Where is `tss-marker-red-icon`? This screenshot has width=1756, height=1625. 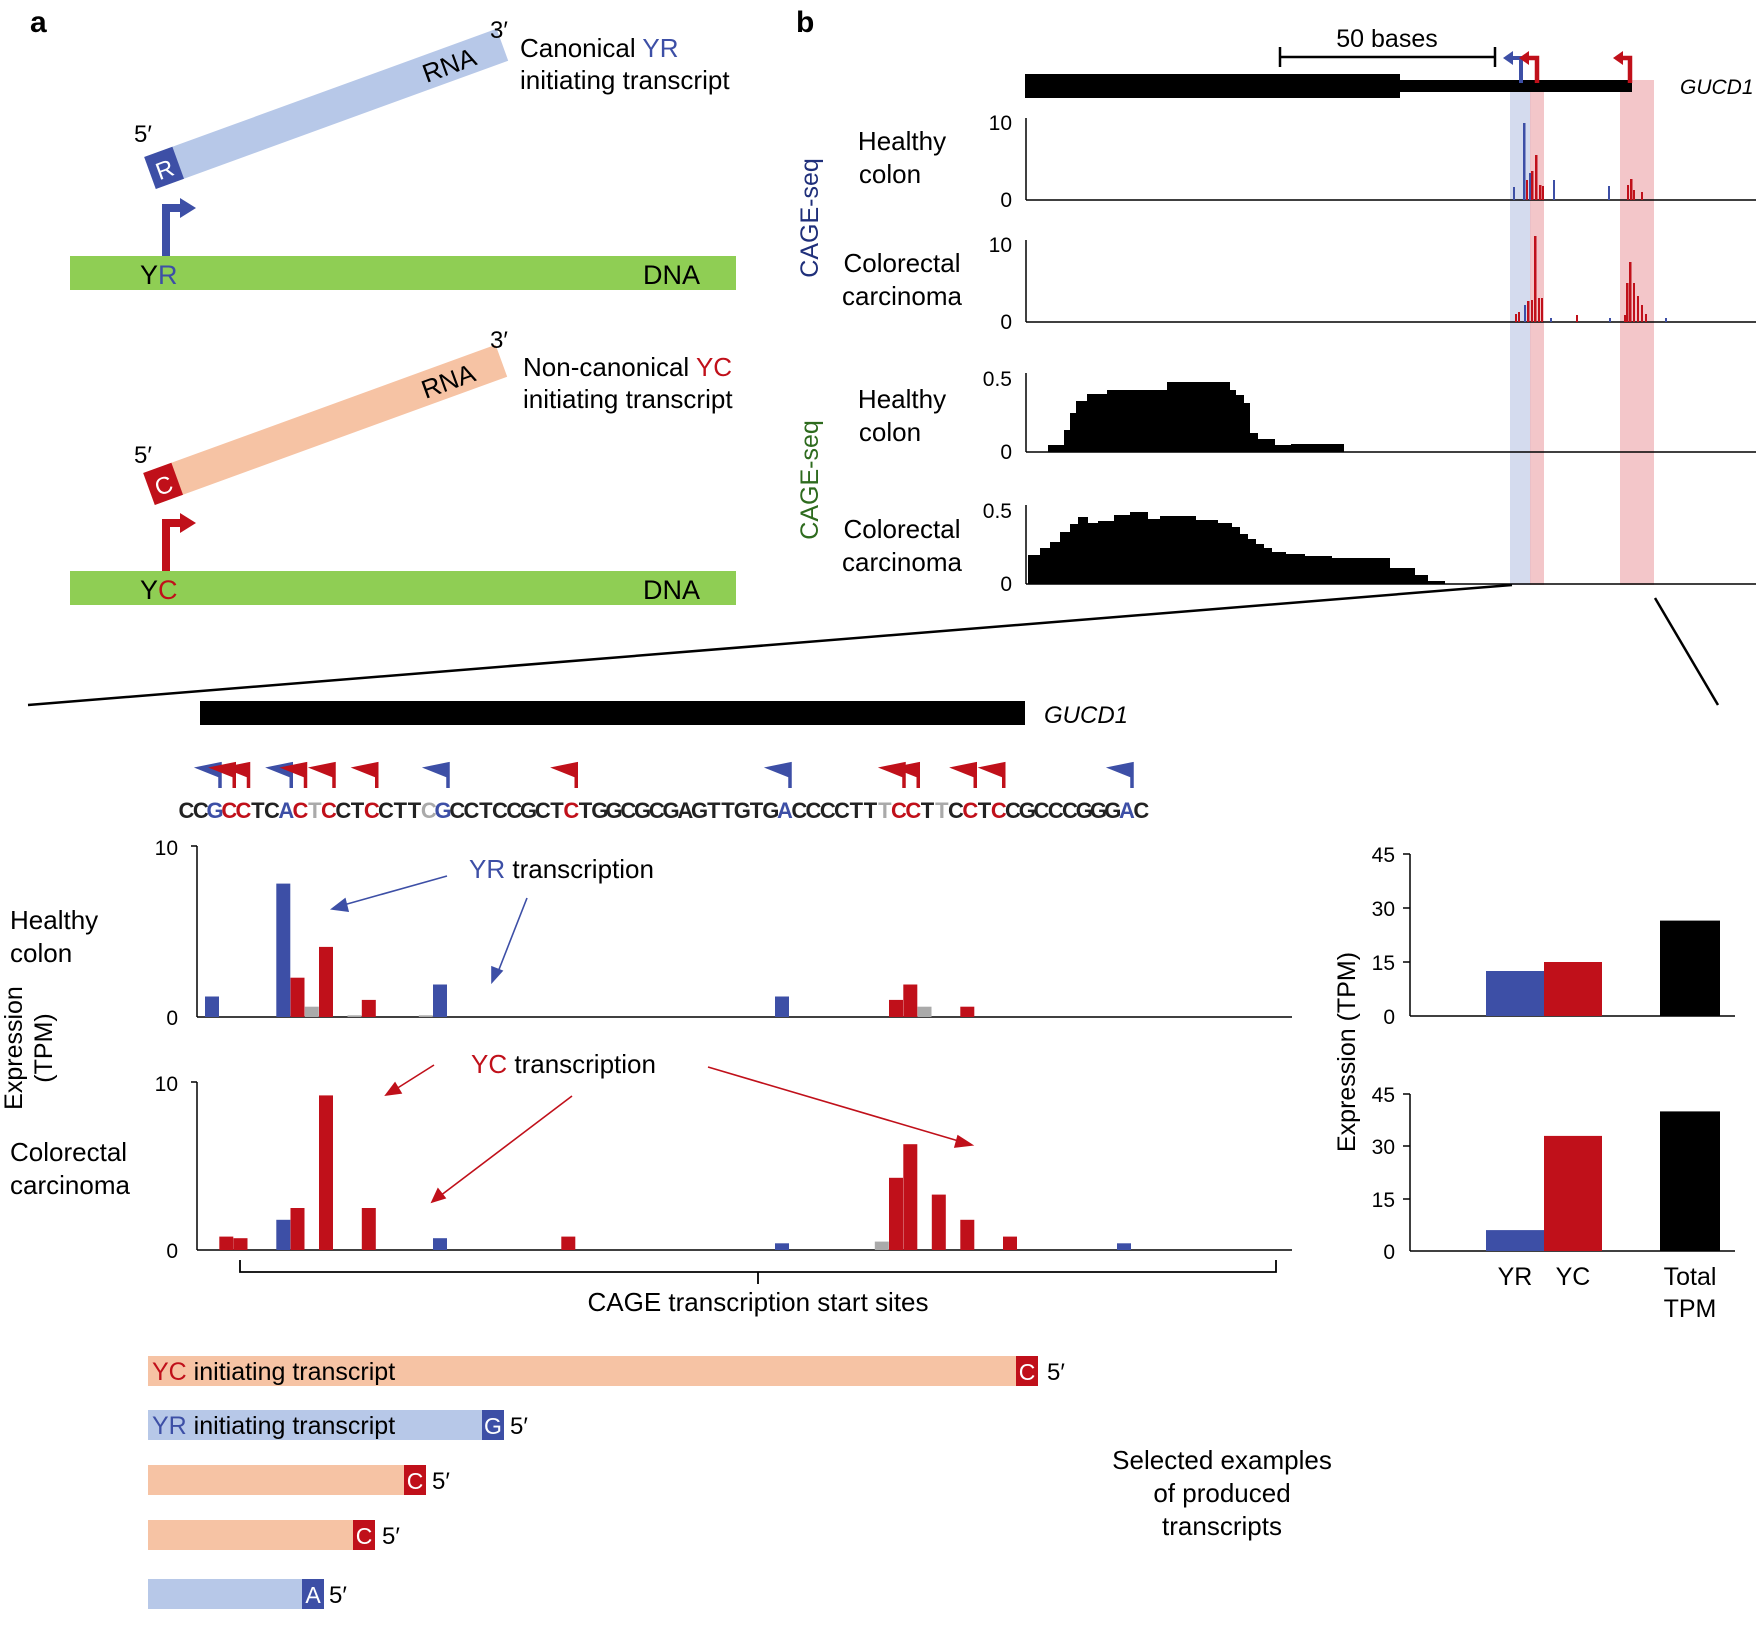 tss-marker-red-icon is located at coordinates (1529, 67).